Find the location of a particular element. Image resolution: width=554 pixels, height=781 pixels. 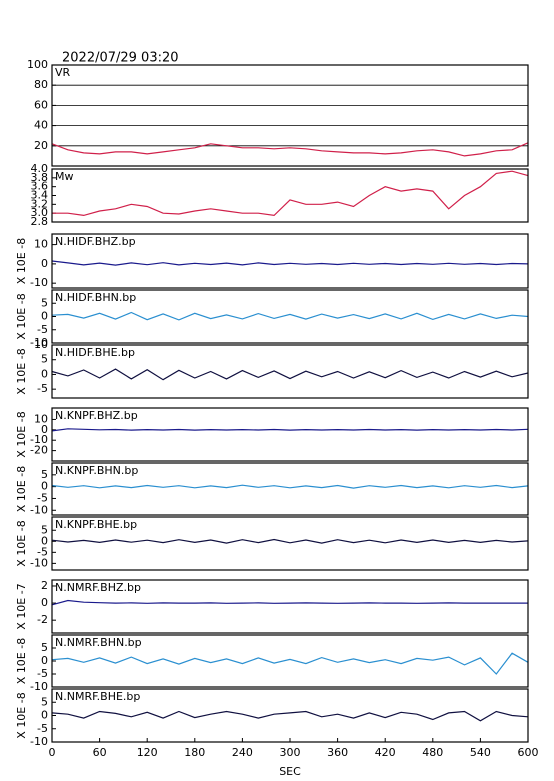

panel-label: N.HIDF.BHE.bp is located at coordinates (95, 352).